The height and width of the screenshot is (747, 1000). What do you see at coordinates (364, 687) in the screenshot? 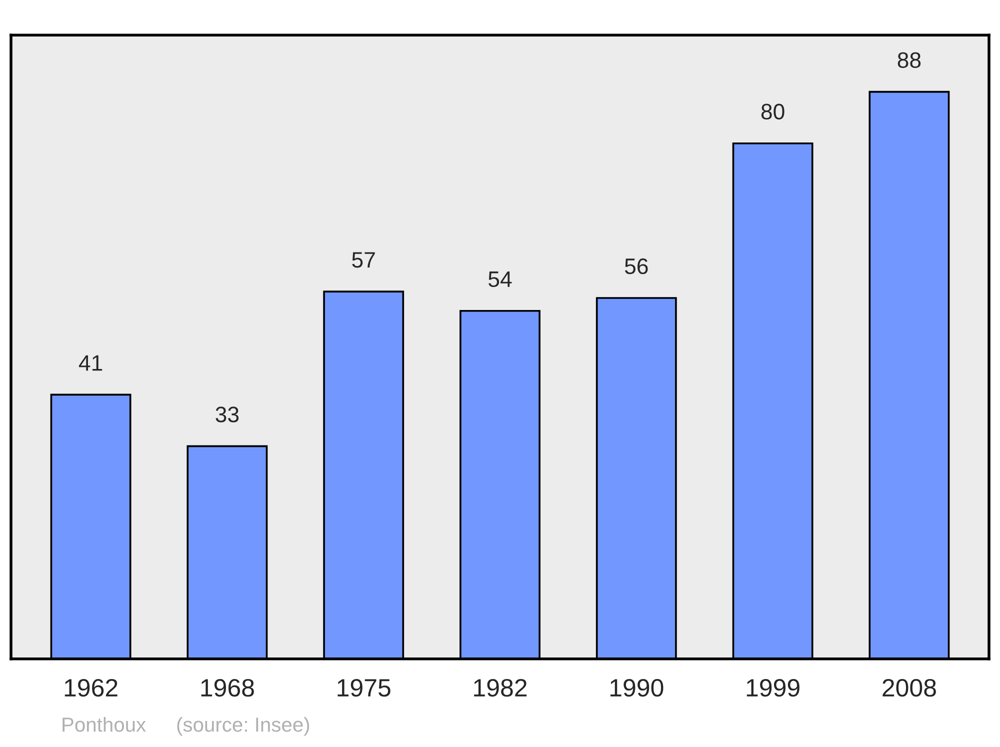
I see `x-tick-label: 1975` at bounding box center [364, 687].